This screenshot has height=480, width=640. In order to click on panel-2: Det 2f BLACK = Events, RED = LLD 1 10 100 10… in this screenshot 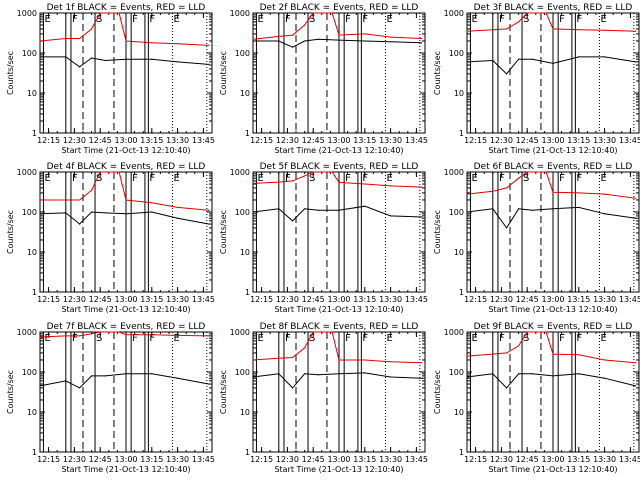, I will do `click(323, 79)`.